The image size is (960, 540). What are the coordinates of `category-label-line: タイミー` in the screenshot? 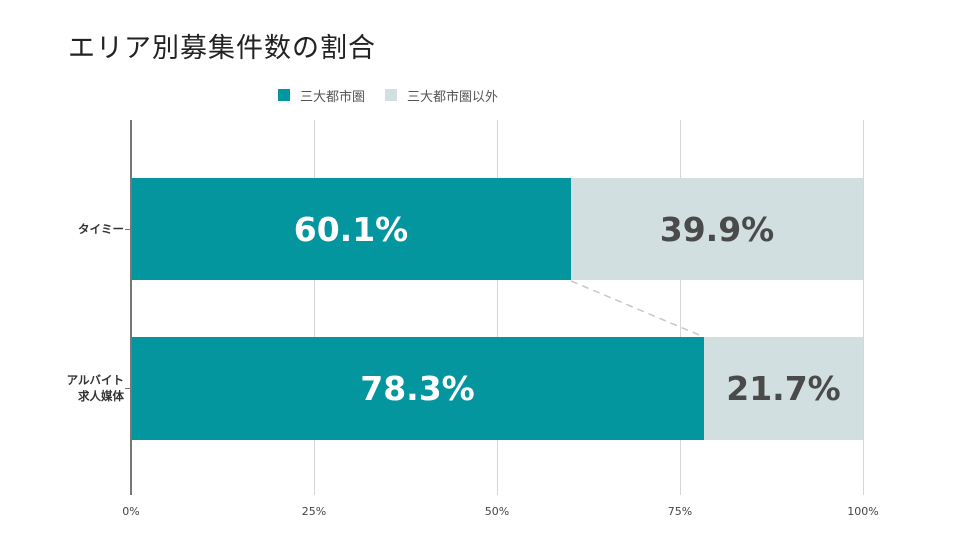 It's located at (101, 229).